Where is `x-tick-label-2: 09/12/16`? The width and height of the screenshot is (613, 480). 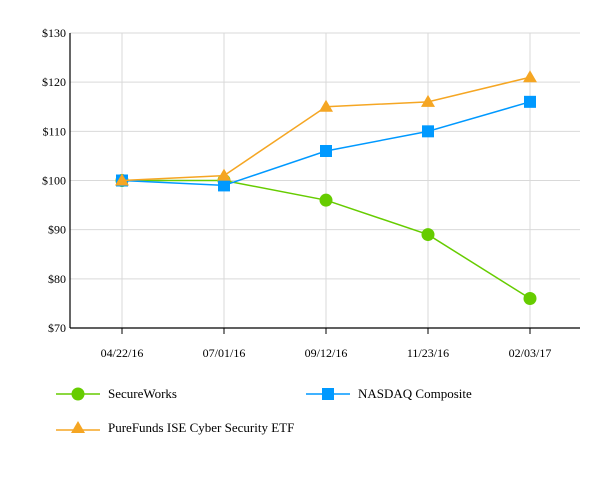
x-tick-label-2: 09/12/16 is located at coordinates (326, 353).